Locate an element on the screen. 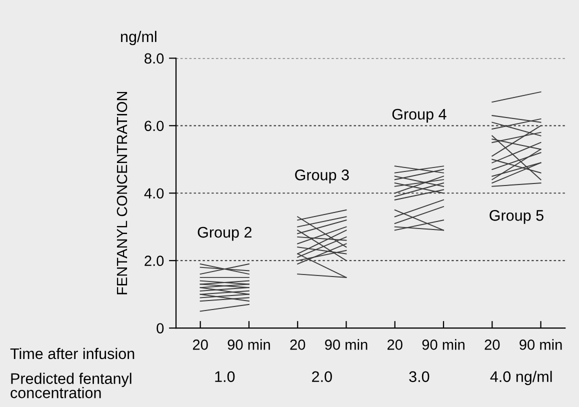 Image resolution: width=579 pixels, height=407 pixels. y-tick-label: 2.0 is located at coordinates (154, 261).